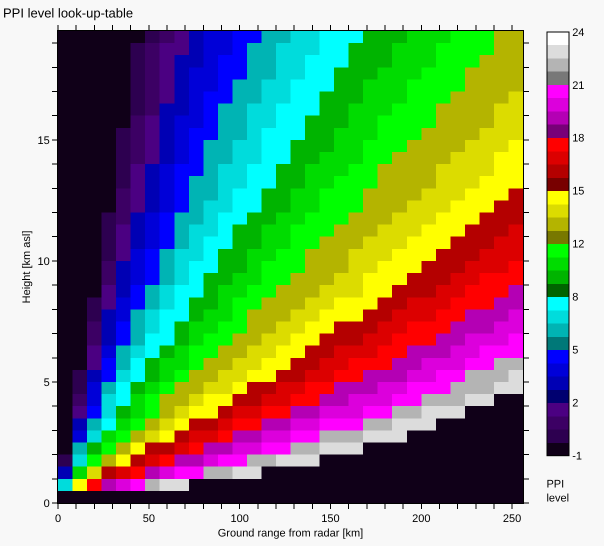  What do you see at coordinates (47, 504) in the screenshot?
I see `y-tick-label: 0` at bounding box center [47, 504].